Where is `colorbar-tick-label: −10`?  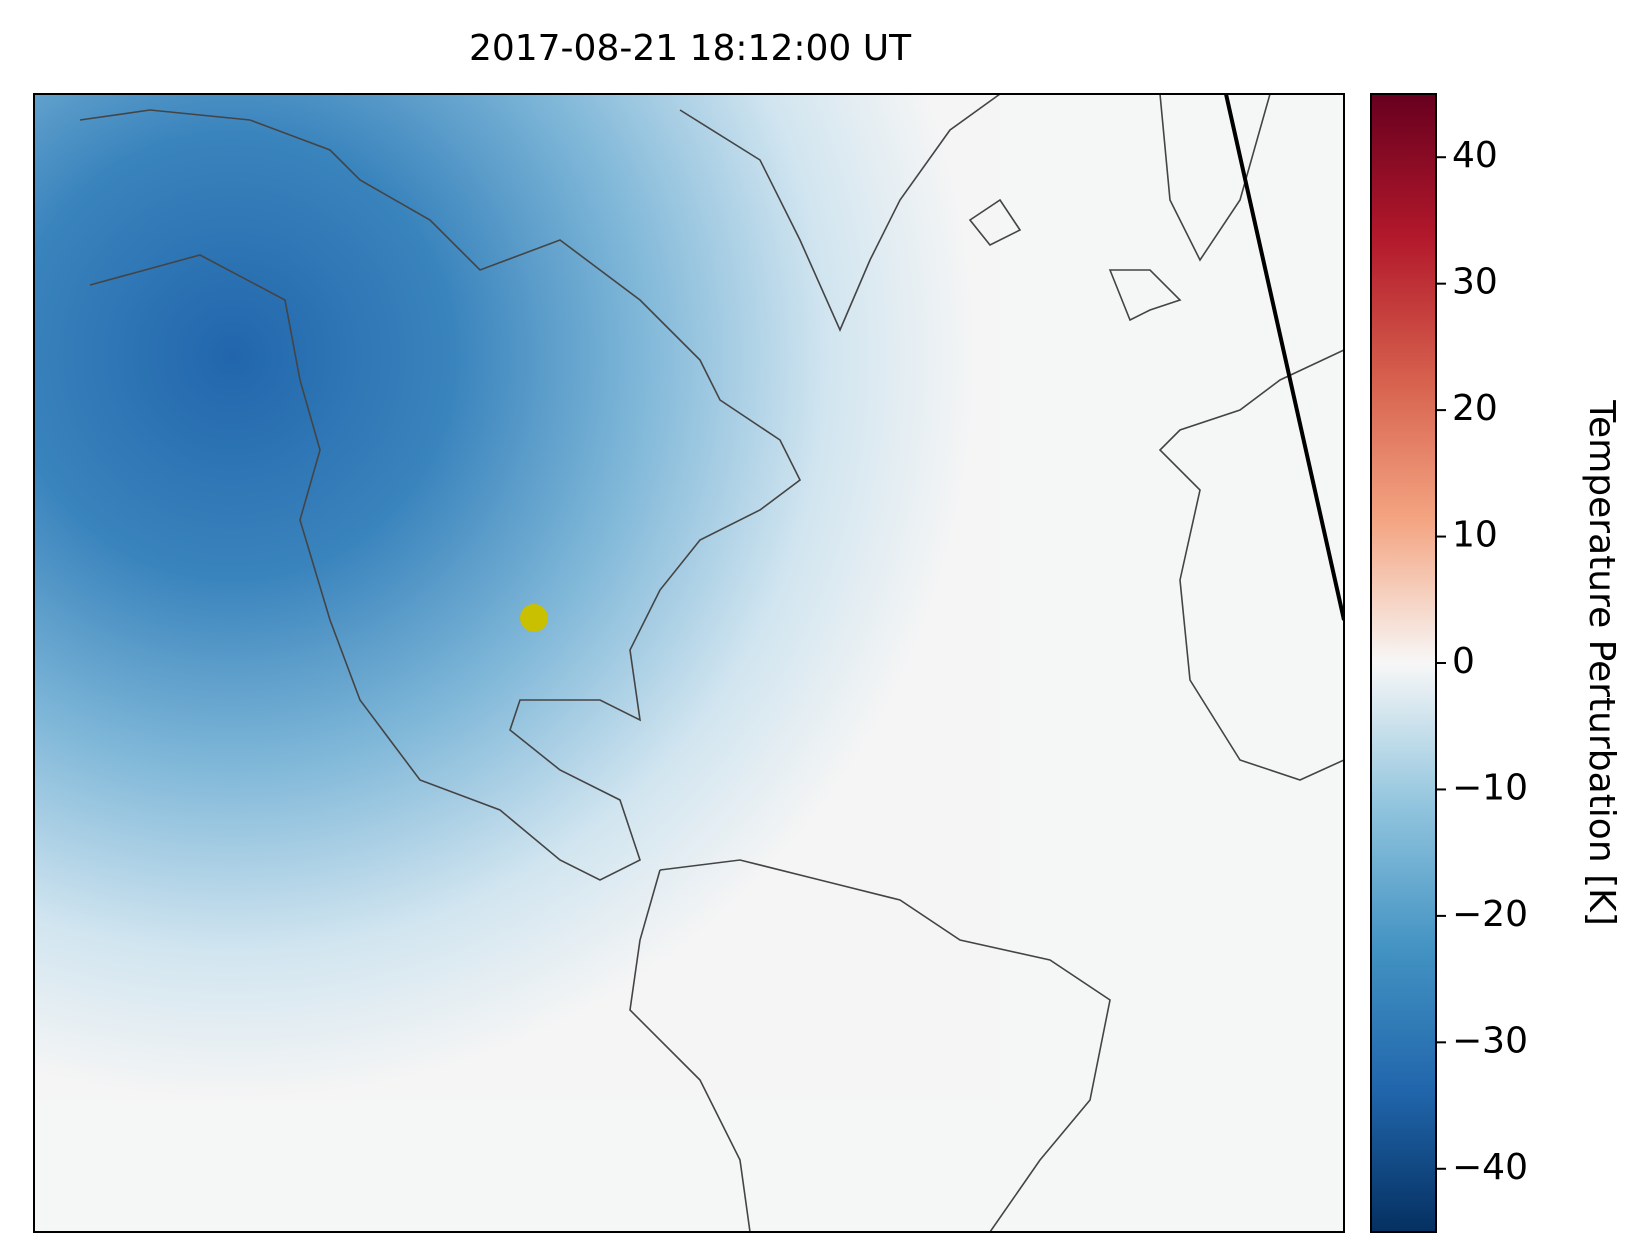 colorbar-tick-label: −10 is located at coordinates (1490, 787).